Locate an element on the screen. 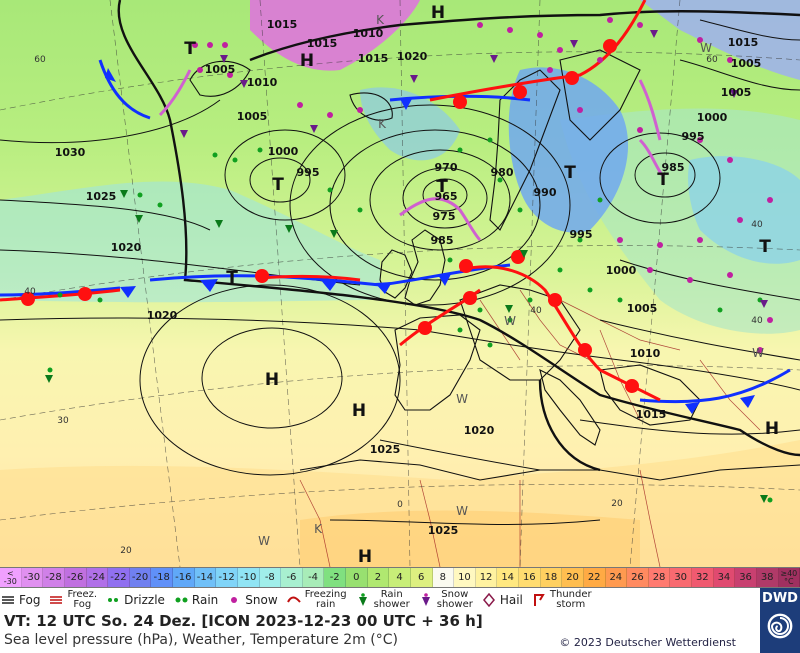 The image size is (800, 653). temperature-field-violet-ne is located at coordinates (720, 40).